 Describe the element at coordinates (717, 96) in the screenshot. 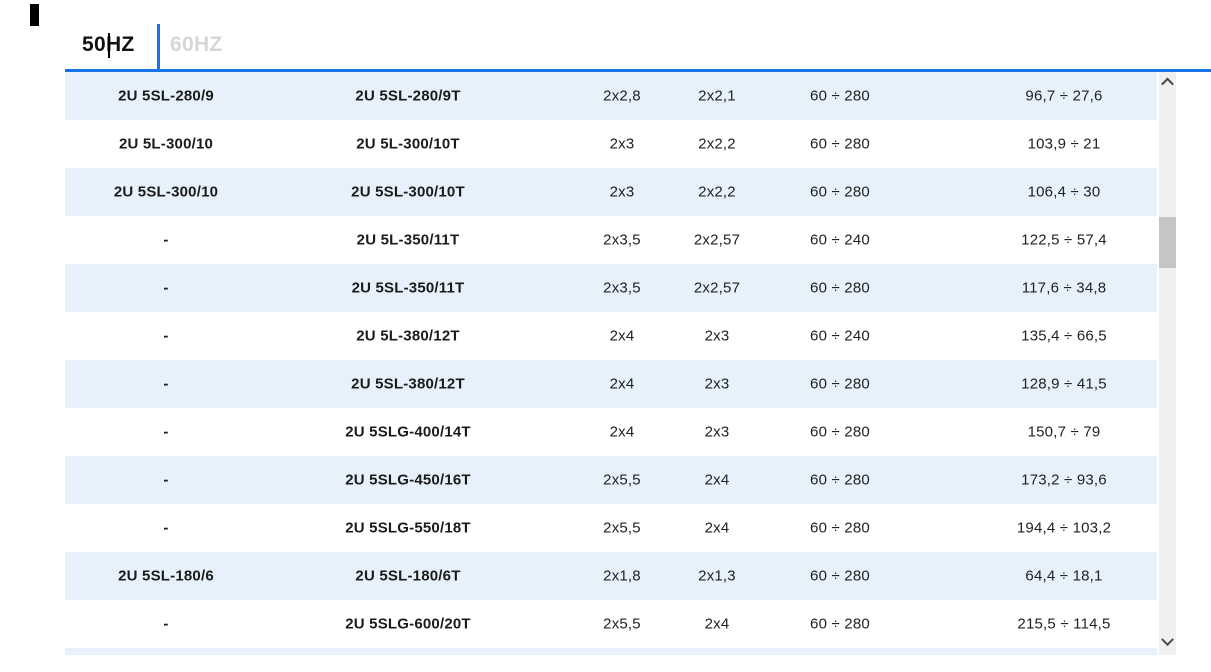

I see `value-power-2: 2x2,1` at that location.